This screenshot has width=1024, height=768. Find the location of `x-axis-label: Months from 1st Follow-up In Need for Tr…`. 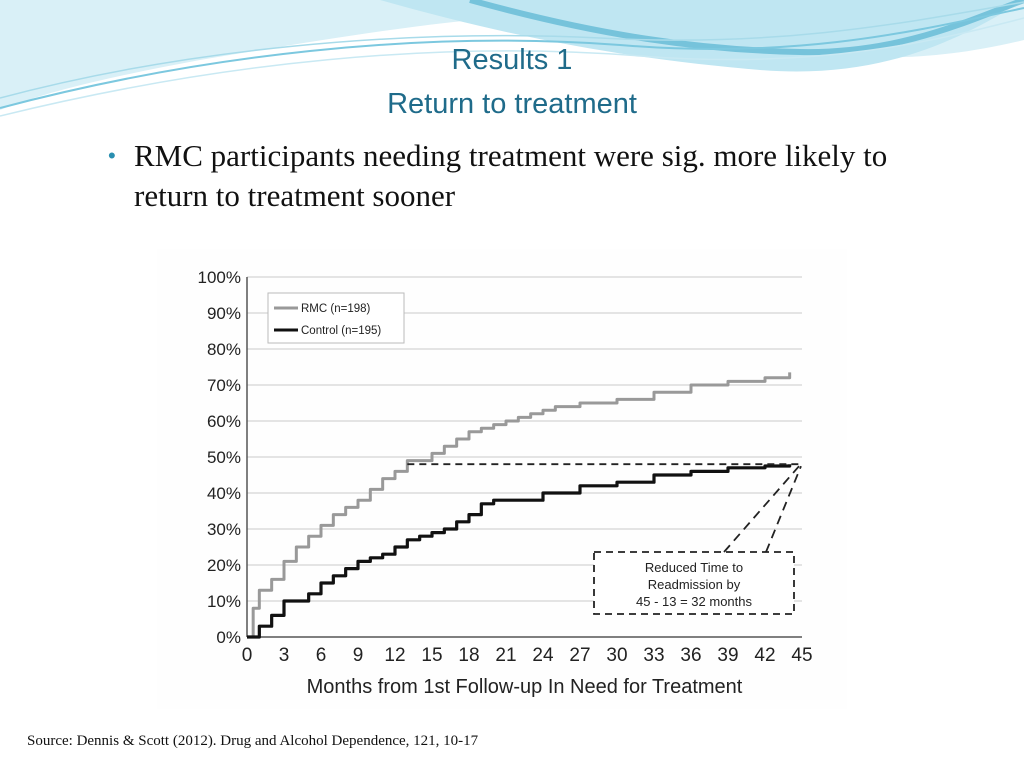

x-axis-label: Months from 1st Follow-up In Need for Tr… is located at coordinates (525, 687).